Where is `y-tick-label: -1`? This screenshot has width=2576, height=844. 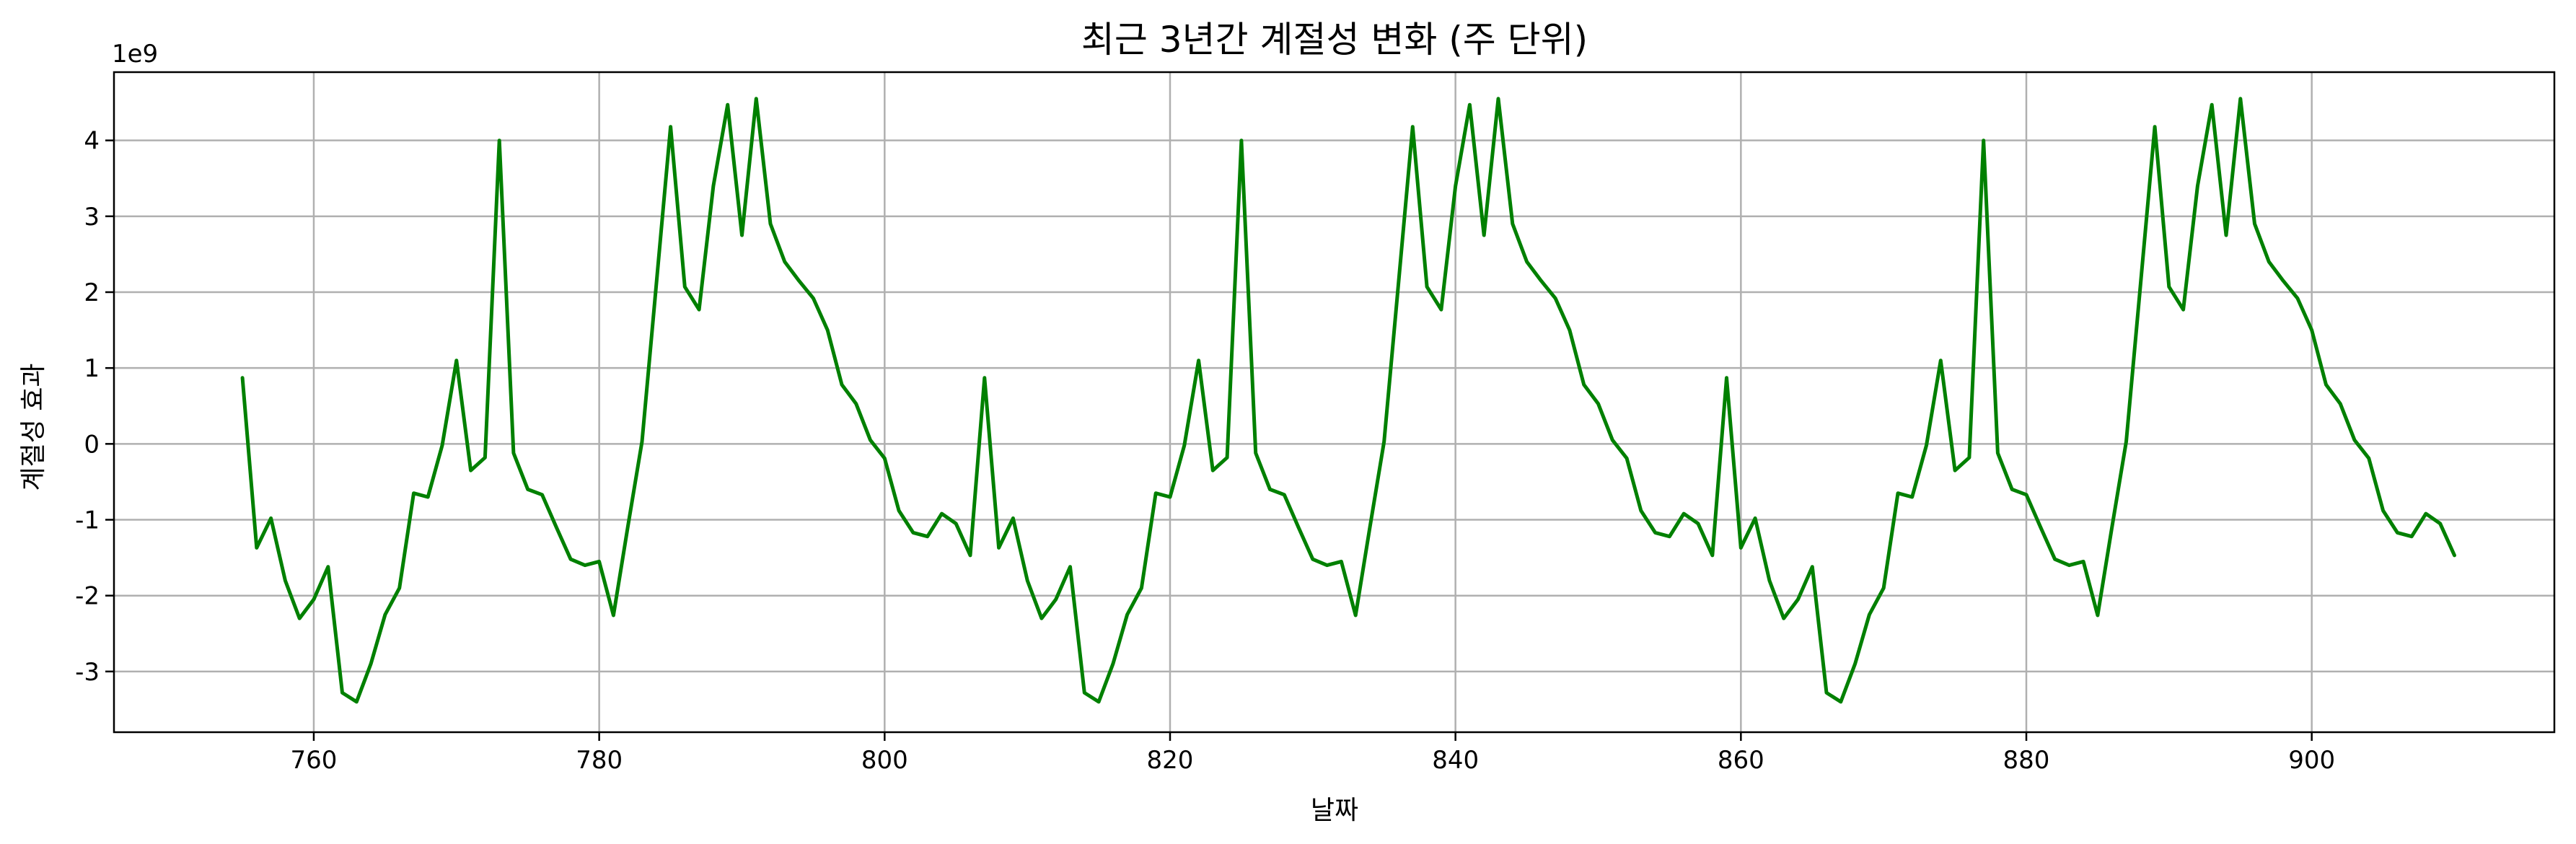
y-tick-label: -1 is located at coordinates (87, 520).